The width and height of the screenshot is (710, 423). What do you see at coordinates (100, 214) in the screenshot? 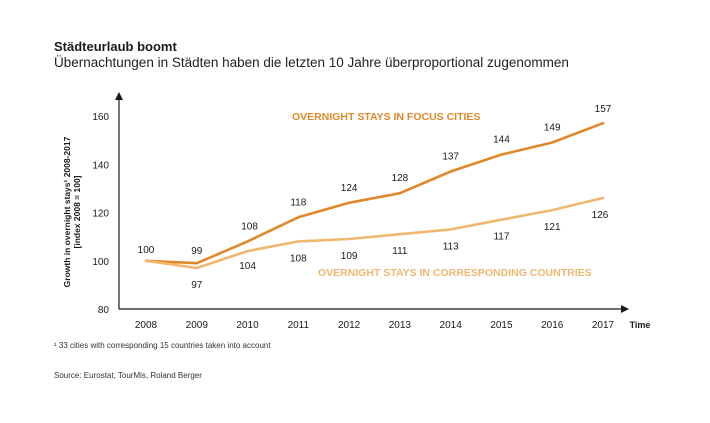
I see `y-tick-label: 120` at bounding box center [100, 214].